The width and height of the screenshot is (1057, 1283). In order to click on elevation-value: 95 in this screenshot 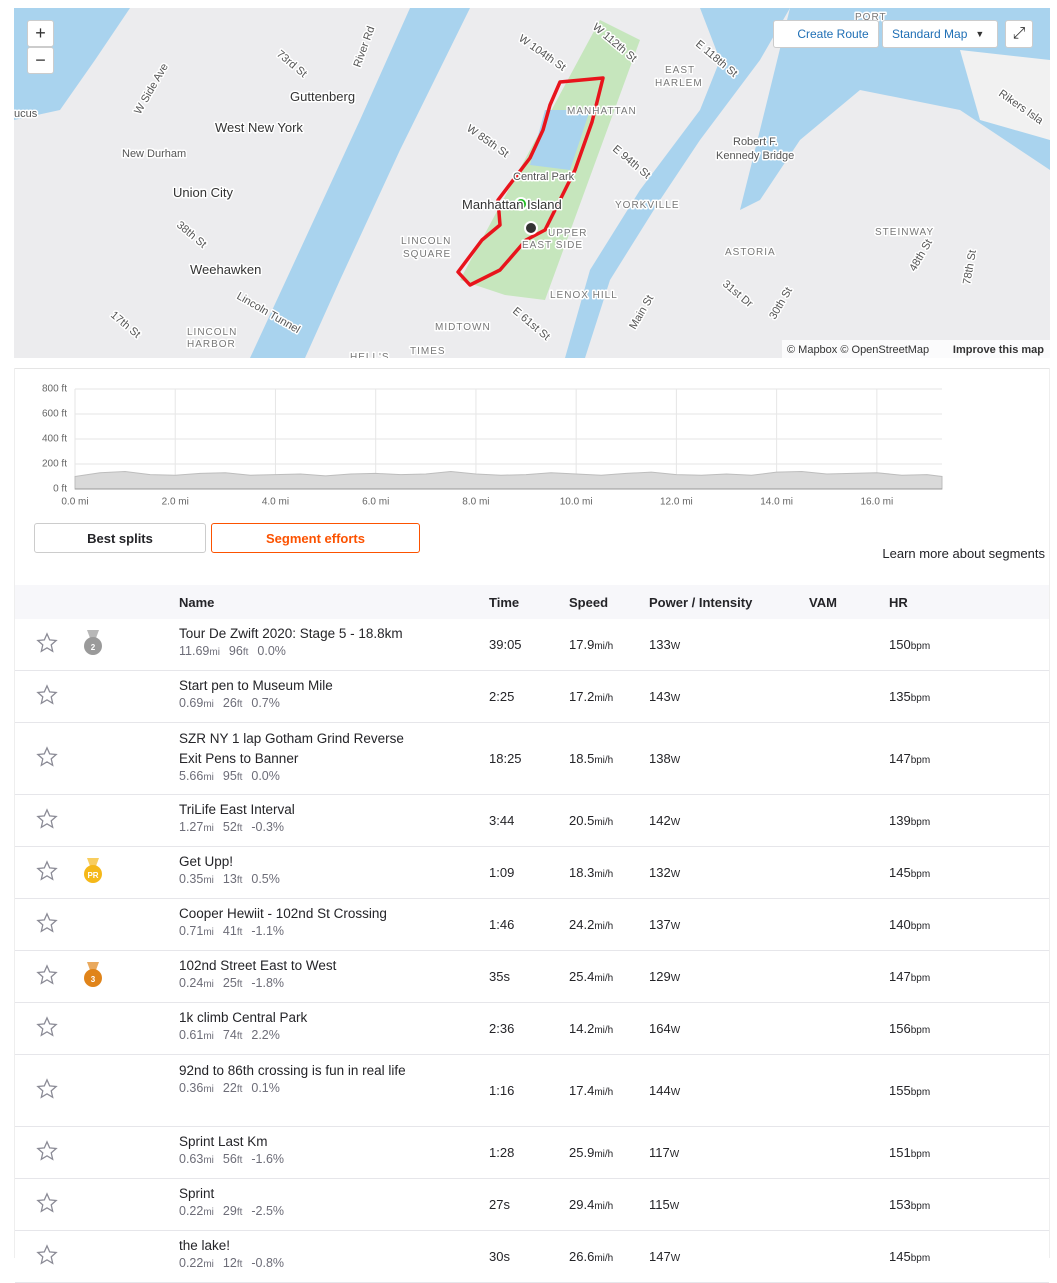, I will do `click(229, 776)`.